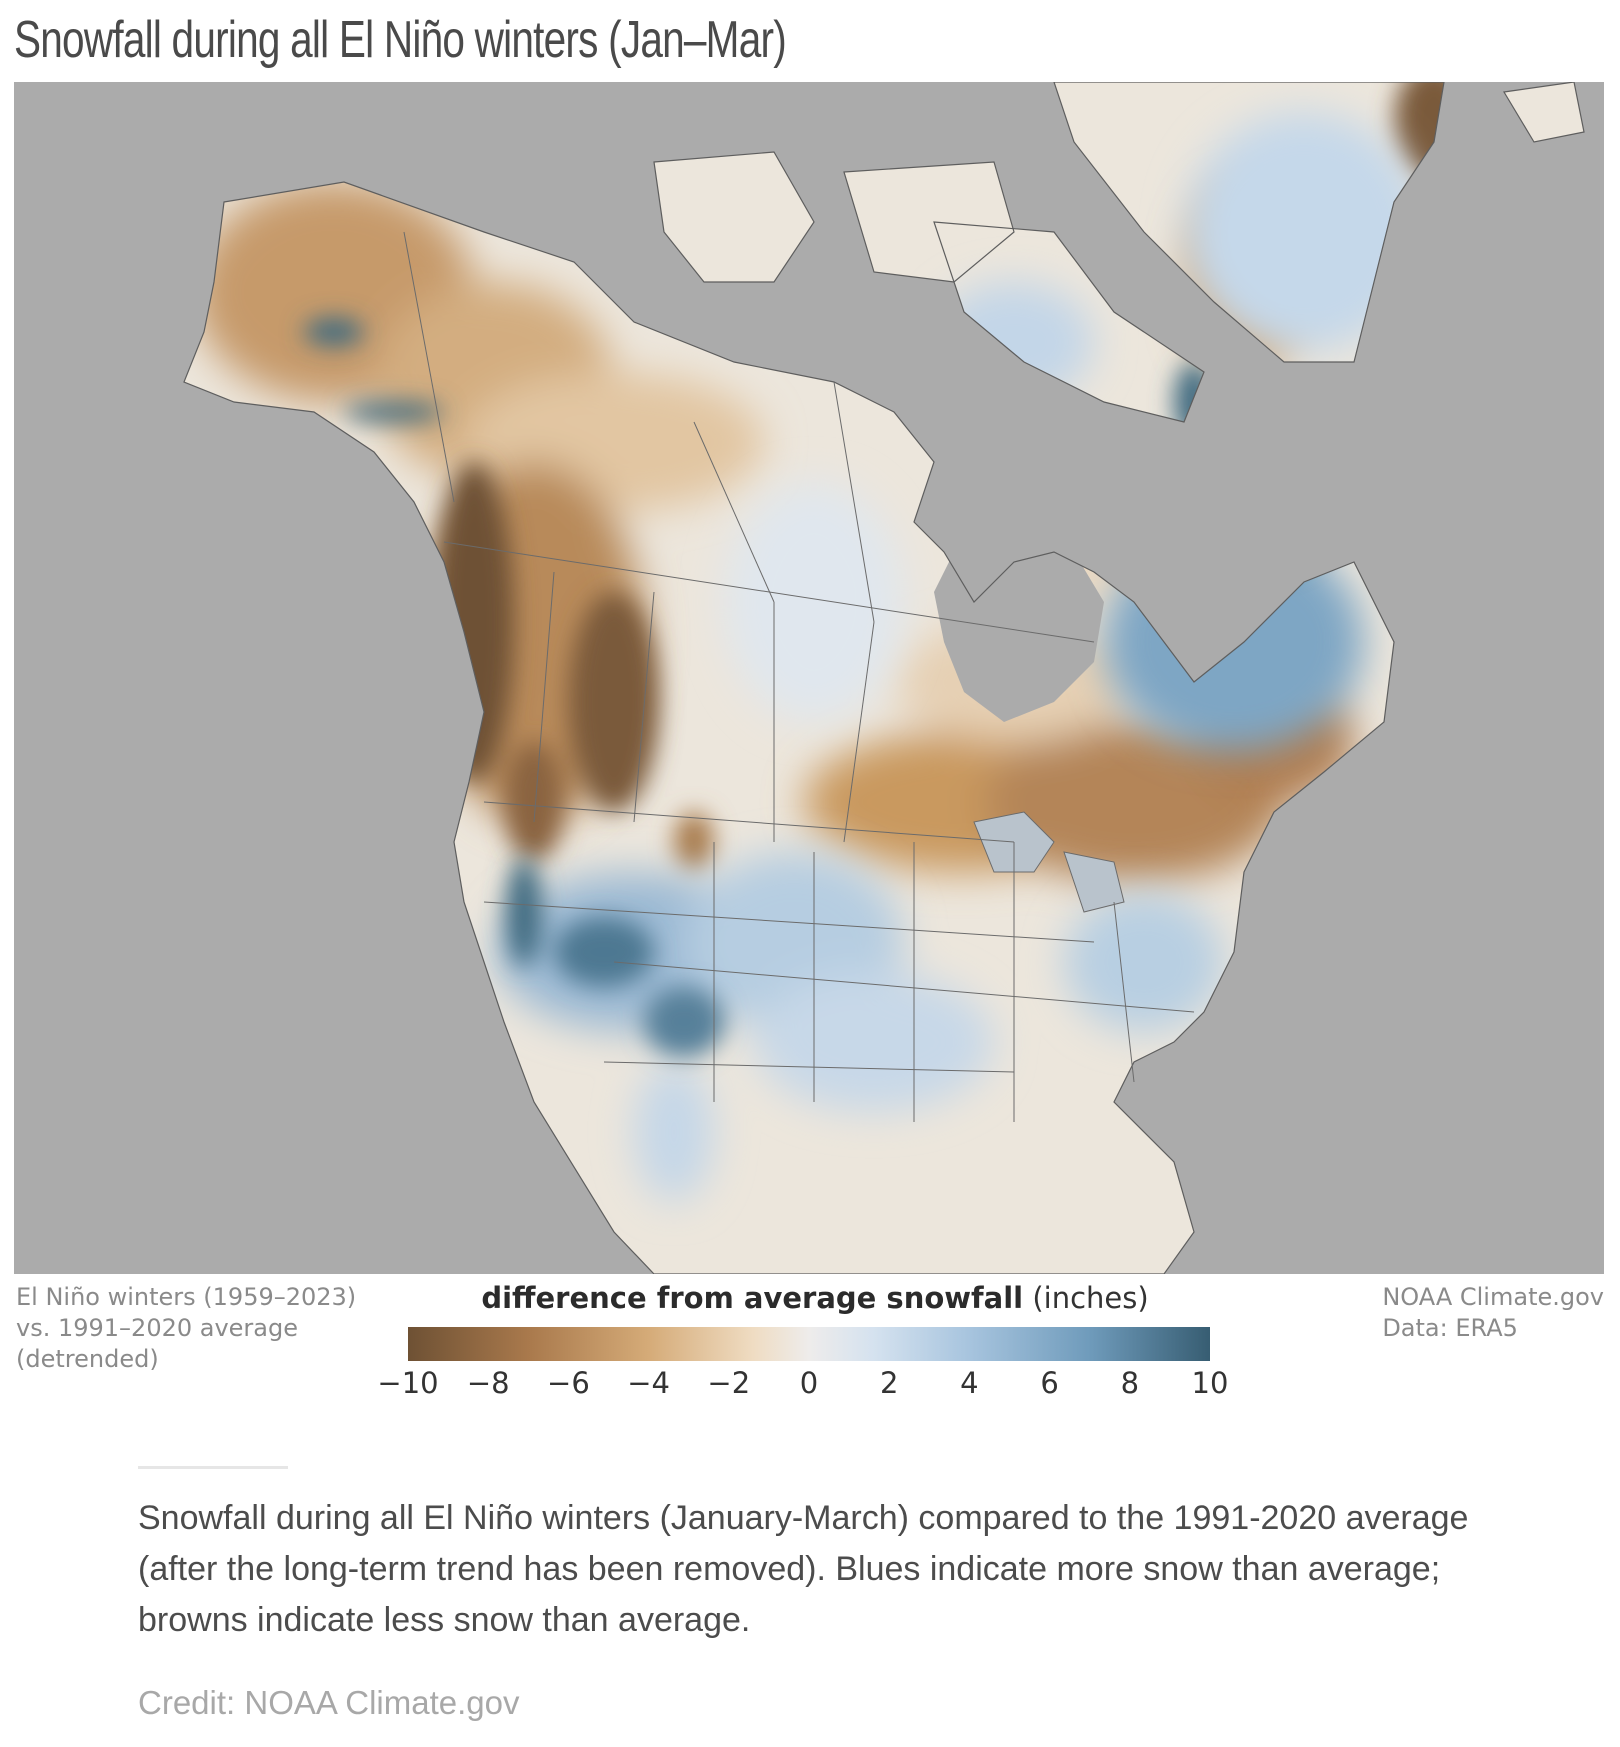 Image resolution: width=1620 pixels, height=1747 pixels. Describe the element at coordinates (889, 1383) in the screenshot. I see `legend-tick-label: 2` at that location.